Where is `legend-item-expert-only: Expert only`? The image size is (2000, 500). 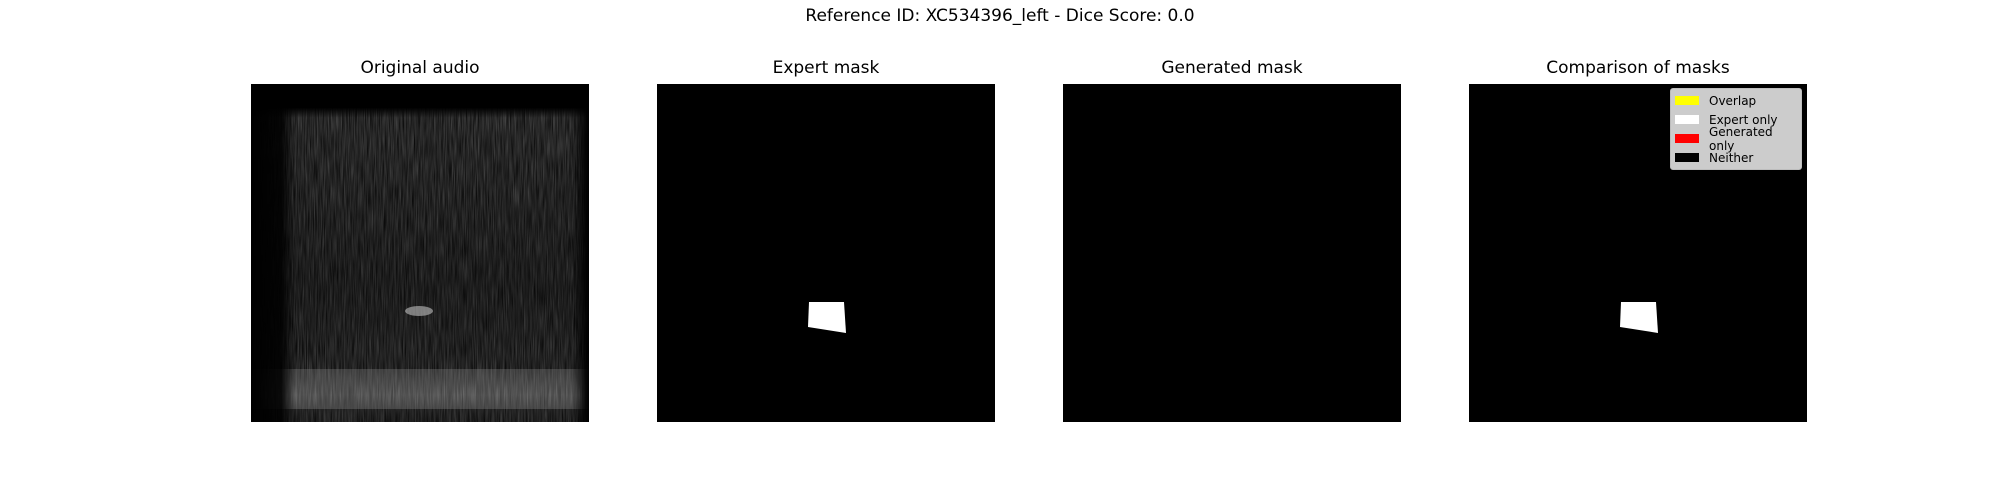 legend-item-expert-only: Expert only is located at coordinates (1736, 119).